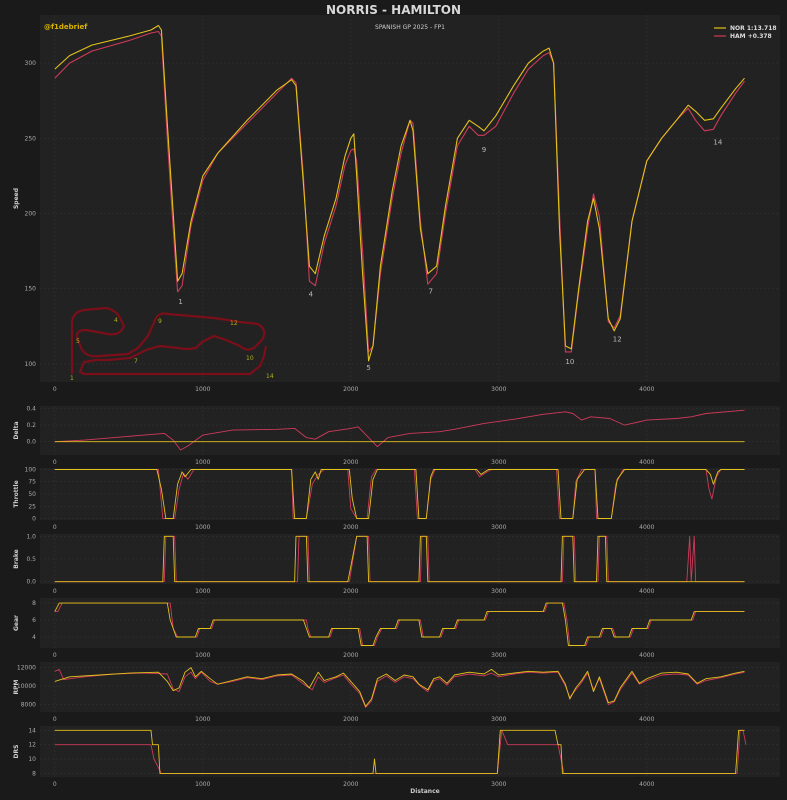 Image resolution: width=787 pixels, height=800 pixels. I want to click on rpm-x-tick: 2000, so click(350, 719).